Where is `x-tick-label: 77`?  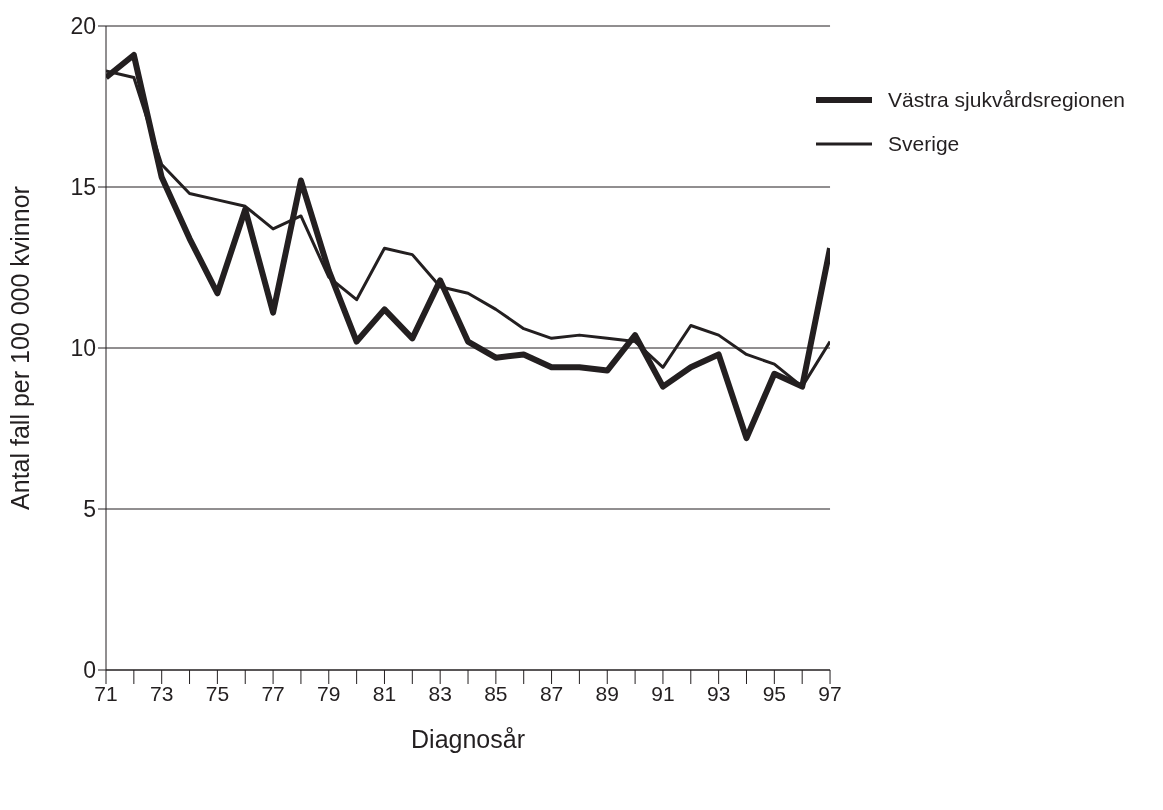
x-tick-label: 77 is located at coordinates (273, 693).